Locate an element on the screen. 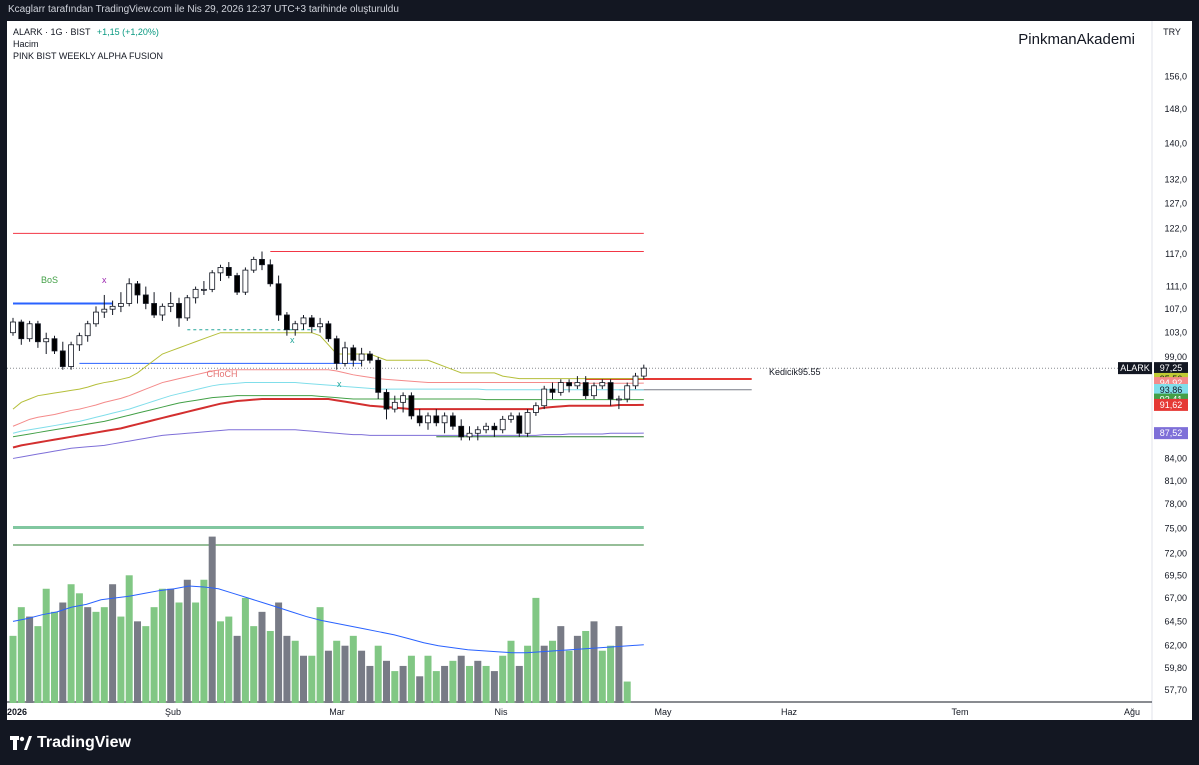 This screenshot has height=765, width=1199. price-tag is located at coordinates (1171, 404).